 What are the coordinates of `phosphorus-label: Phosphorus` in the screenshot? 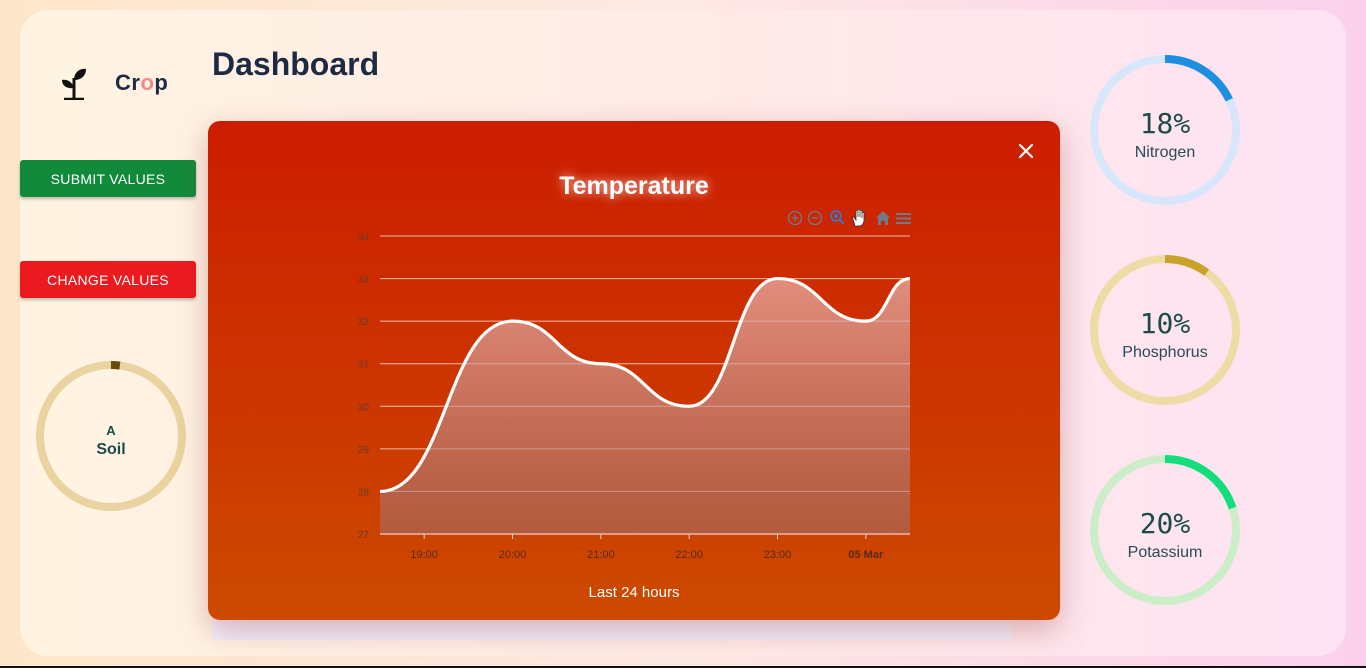 It's located at (1165, 352).